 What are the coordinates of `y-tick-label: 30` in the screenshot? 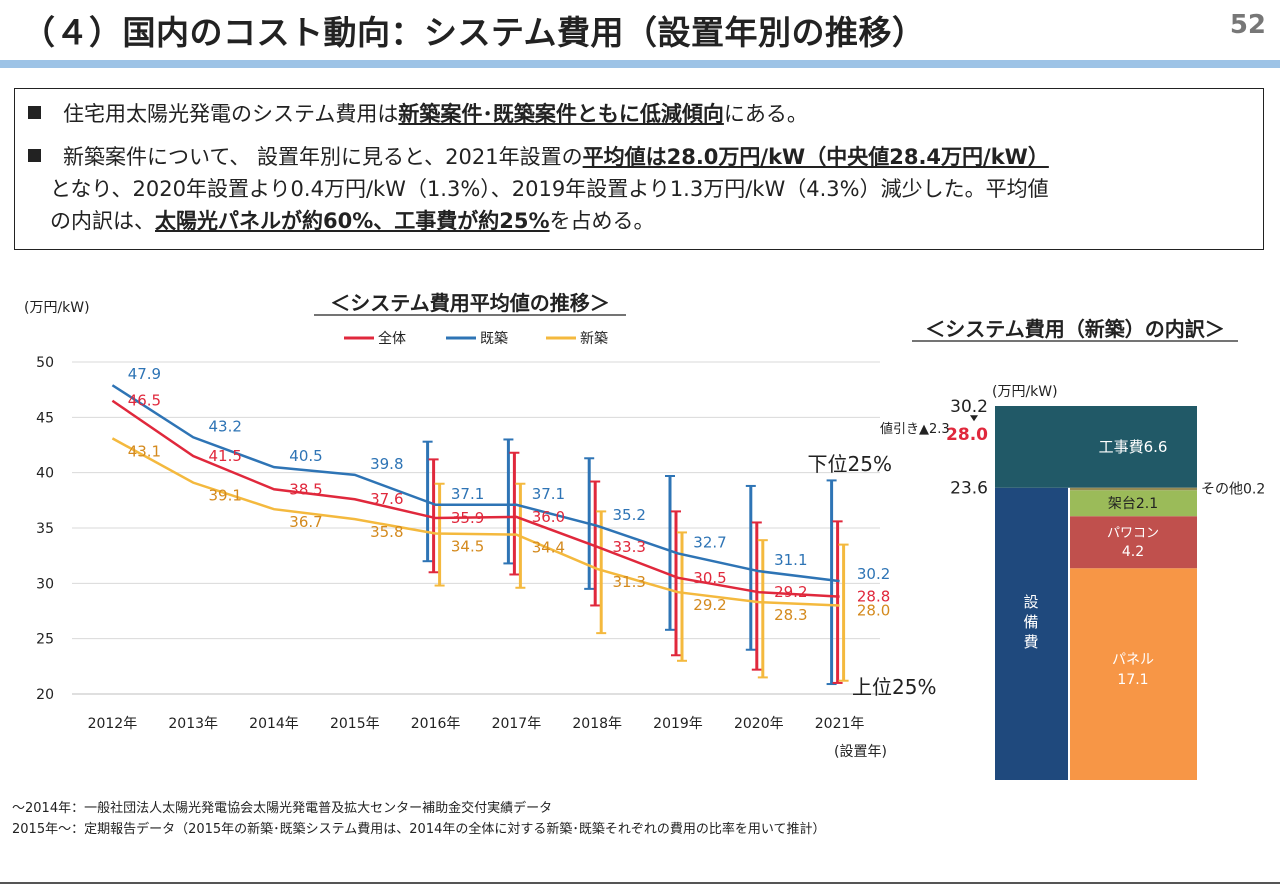 It's located at (45, 584).